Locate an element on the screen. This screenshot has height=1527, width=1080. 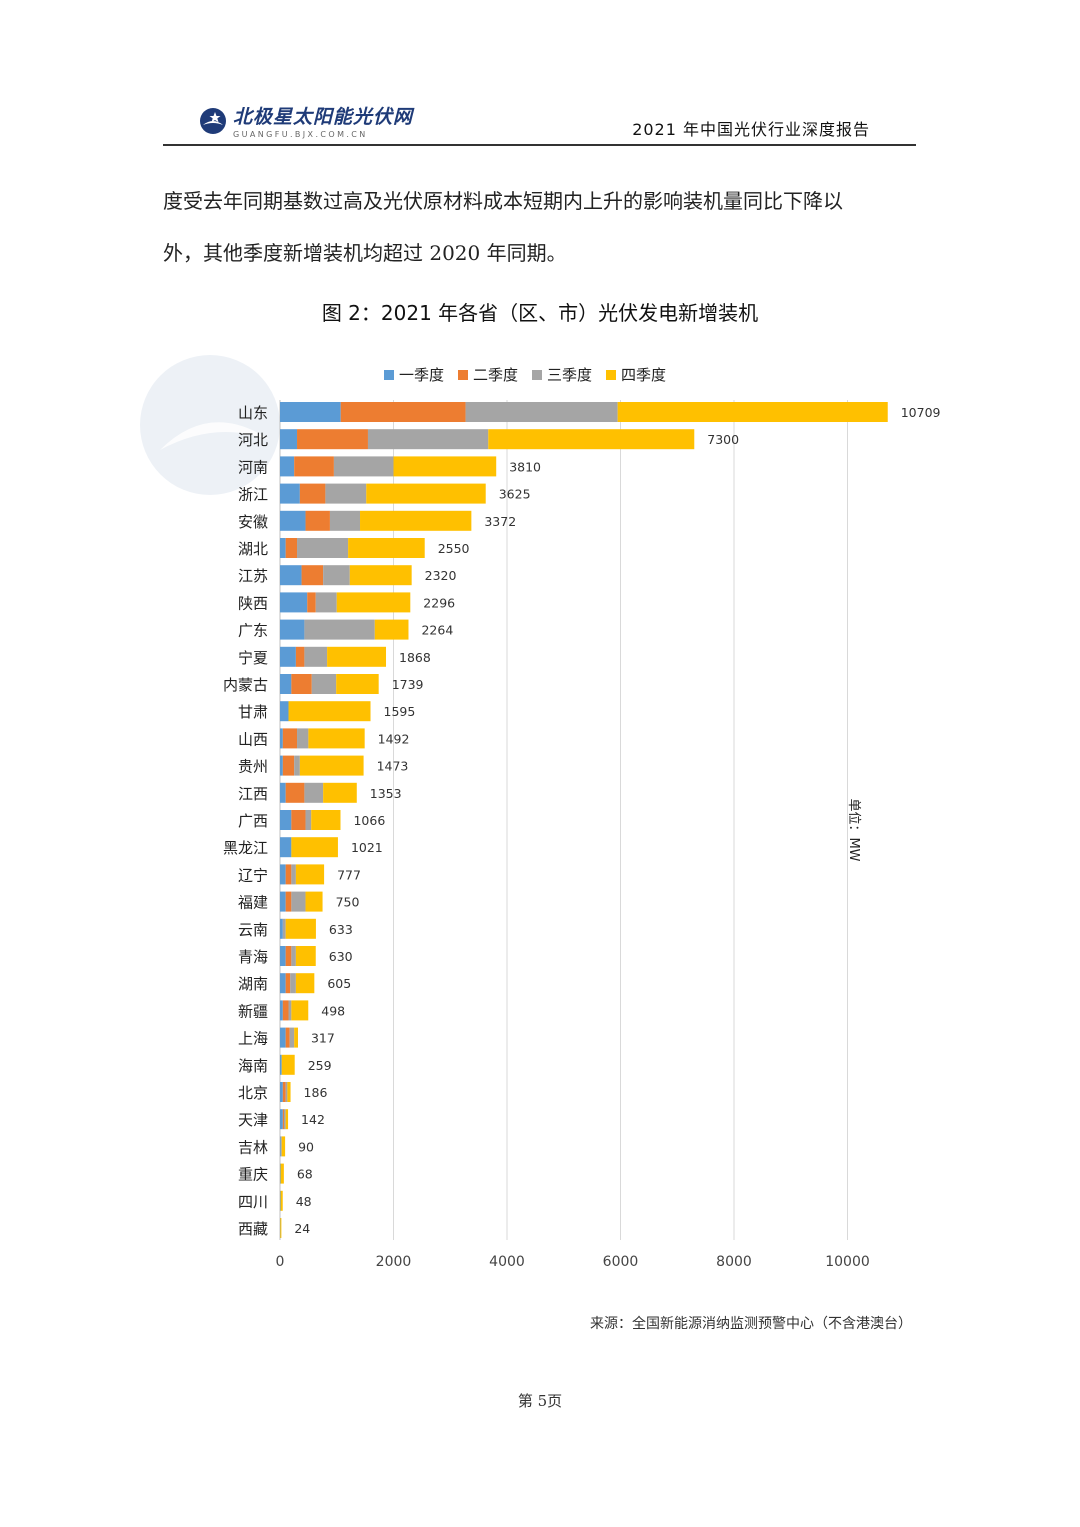
category-label: 浙江 is located at coordinates (253, 495).